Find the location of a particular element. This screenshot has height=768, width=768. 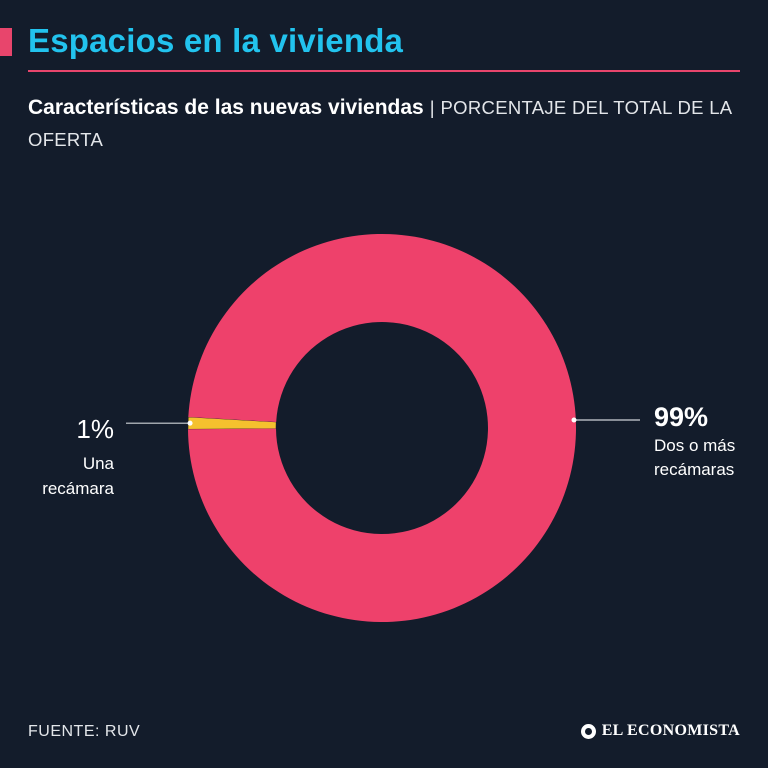

leader-dot-dos-o-mas is located at coordinates (574, 420).